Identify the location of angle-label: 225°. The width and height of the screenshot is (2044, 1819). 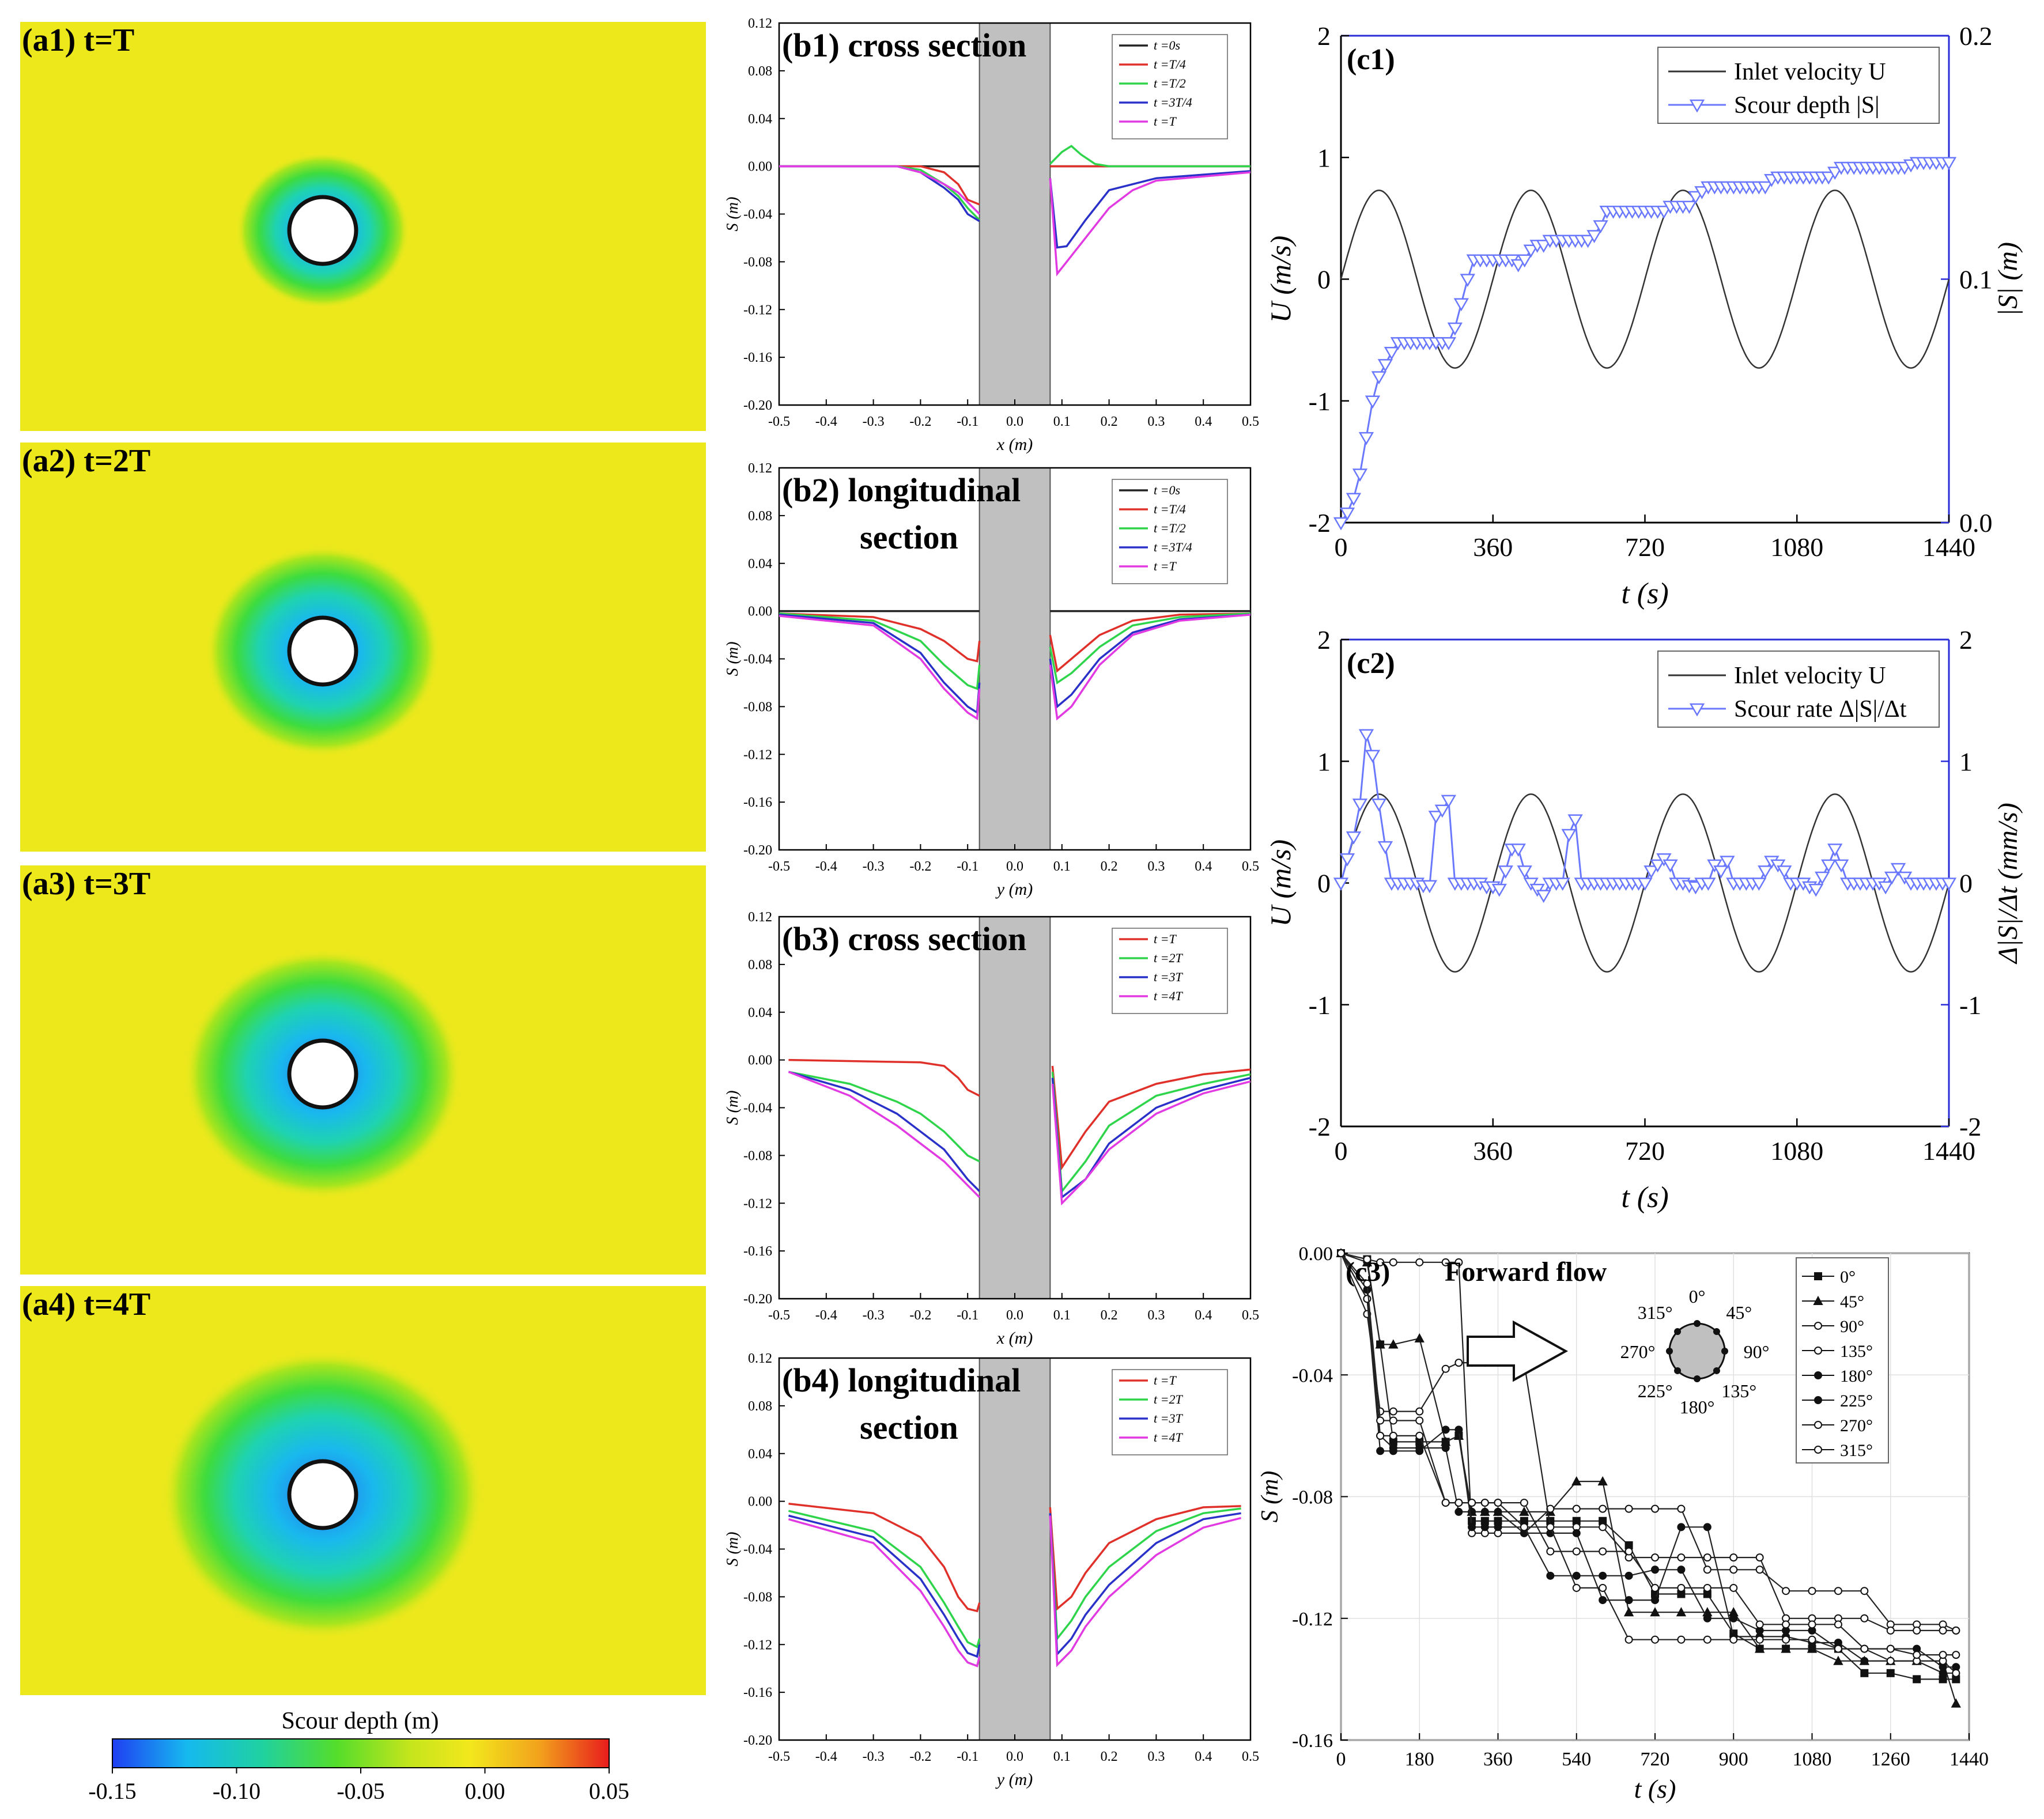
(1655, 1391).